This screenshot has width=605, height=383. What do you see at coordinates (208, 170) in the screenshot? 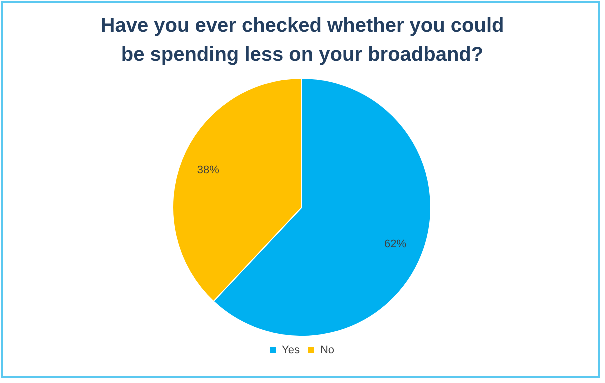
I see `data-label: 38%` at bounding box center [208, 170].